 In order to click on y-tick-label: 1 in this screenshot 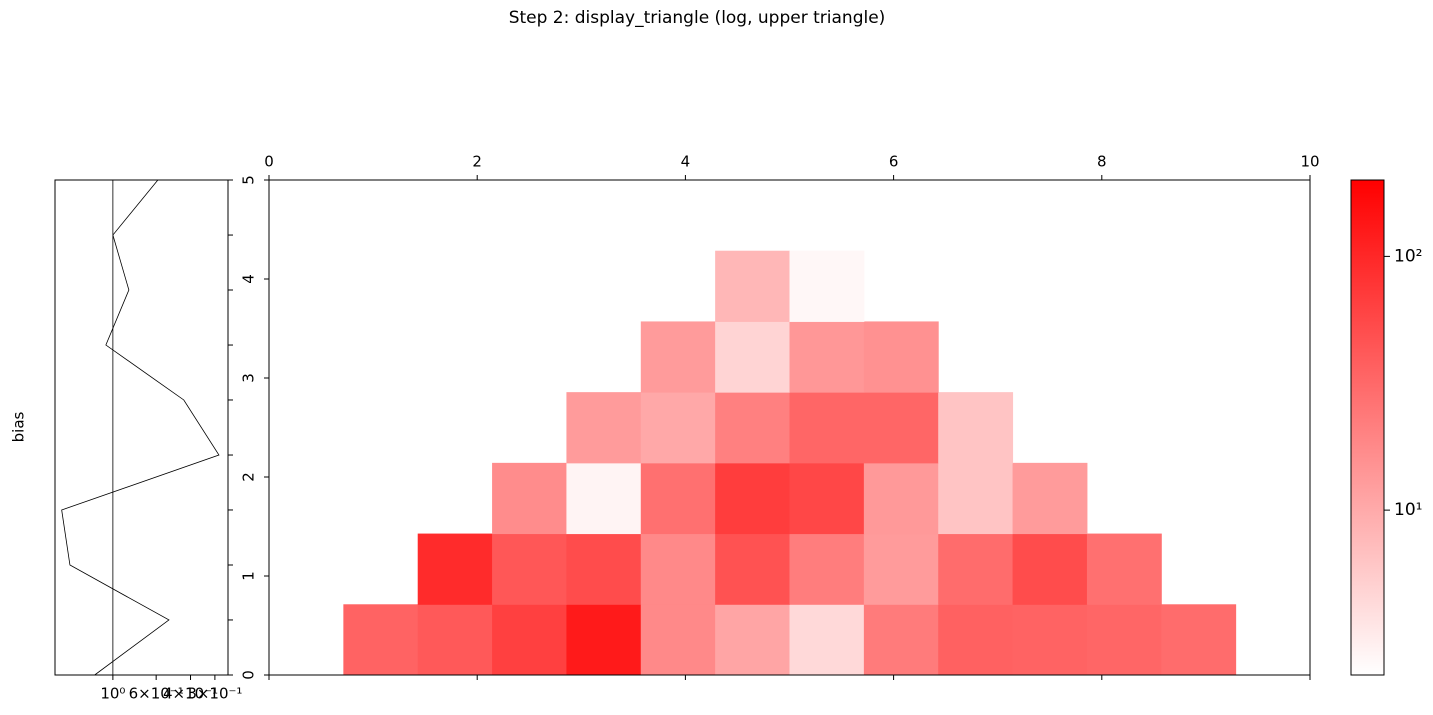, I will do `click(249, 576)`.